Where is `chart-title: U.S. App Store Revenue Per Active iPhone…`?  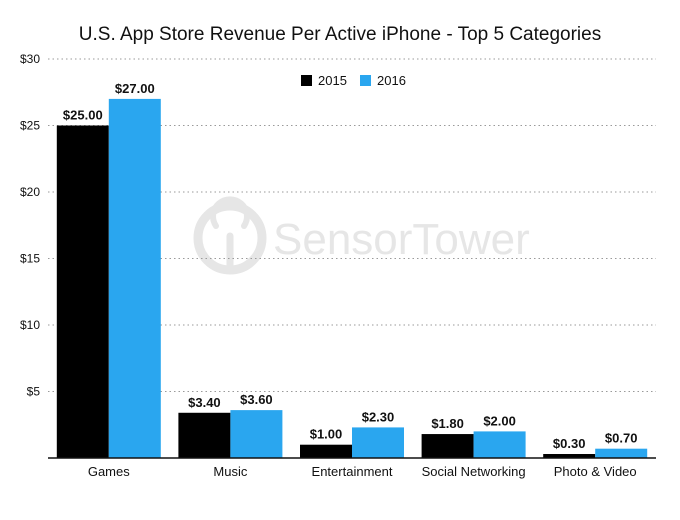 chart-title: U.S. App Store Revenue Per Active iPhone… is located at coordinates (340, 34).